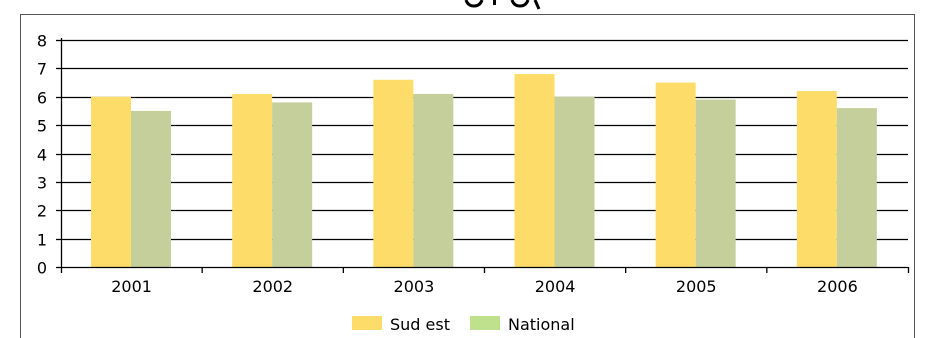 The image size is (930, 338). What do you see at coordinates (463, 324) in the screenshot?
I see `legend: Sud est National` at bounding box center [463, 324].